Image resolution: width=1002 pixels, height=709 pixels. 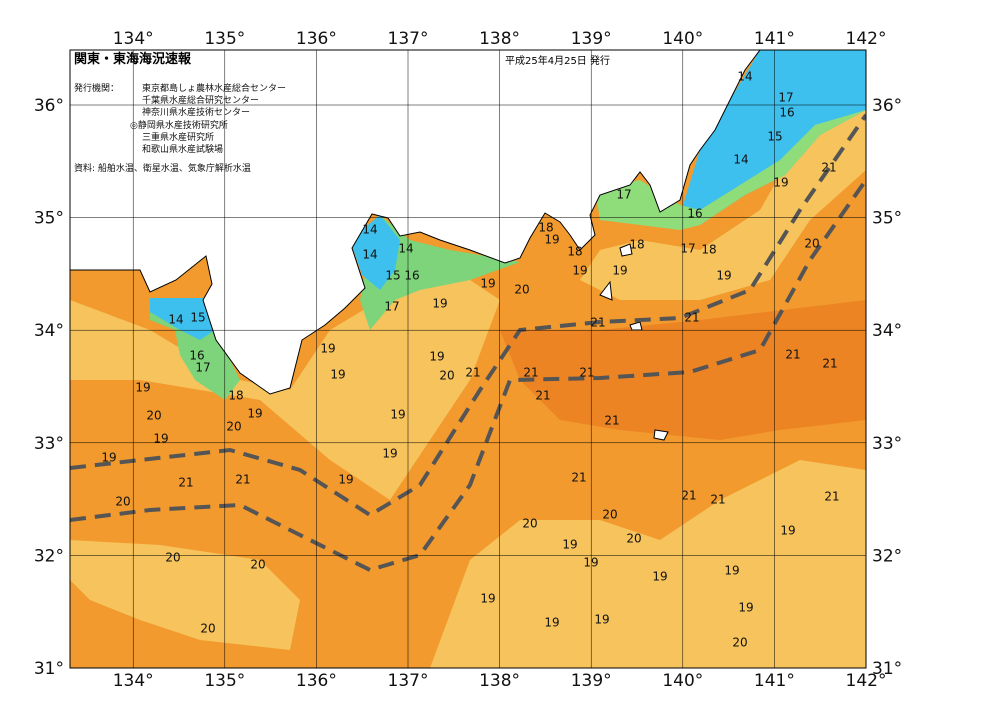 What do you see at coordinates (49, 106) in the screenshot?
I see `lat-label: 36°` at bounding box center [49, 106].